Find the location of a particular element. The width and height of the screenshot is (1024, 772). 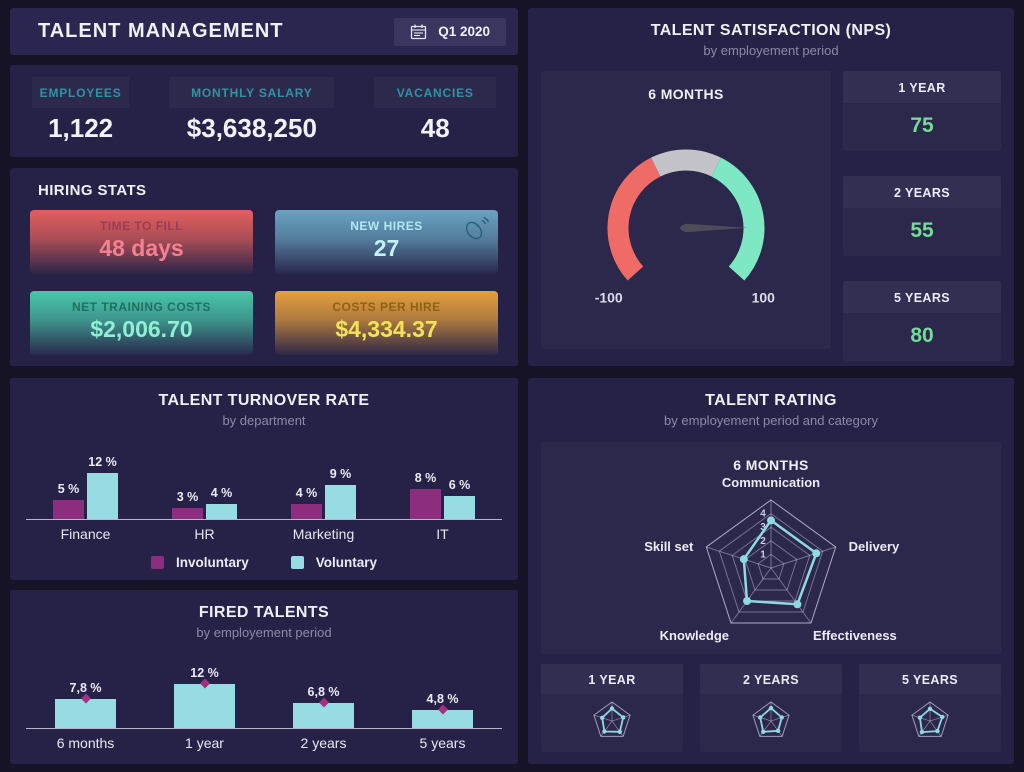

bar-group-cell: 8 % 6 % is located at coordinates (442, 495).